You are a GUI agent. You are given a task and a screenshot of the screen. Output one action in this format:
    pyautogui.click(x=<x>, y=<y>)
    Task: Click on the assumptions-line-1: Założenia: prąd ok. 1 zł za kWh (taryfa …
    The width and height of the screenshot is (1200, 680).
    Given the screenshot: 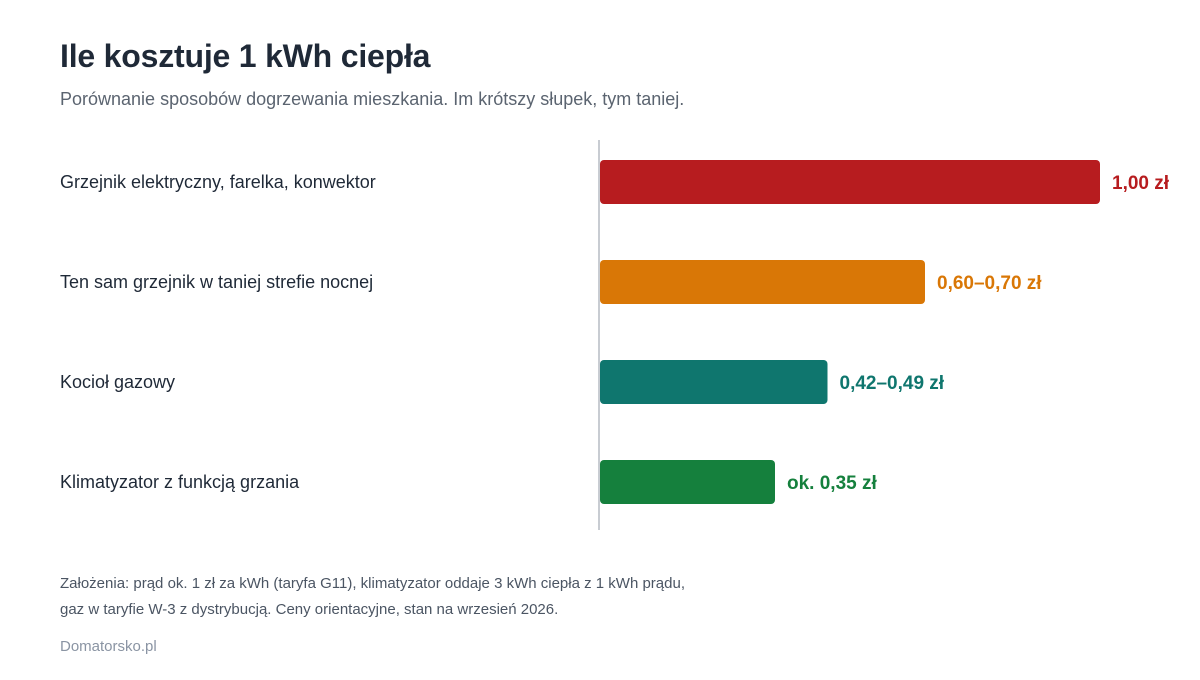 What is the action you would take?
    pyautogui.click(x=372, y=583)
    